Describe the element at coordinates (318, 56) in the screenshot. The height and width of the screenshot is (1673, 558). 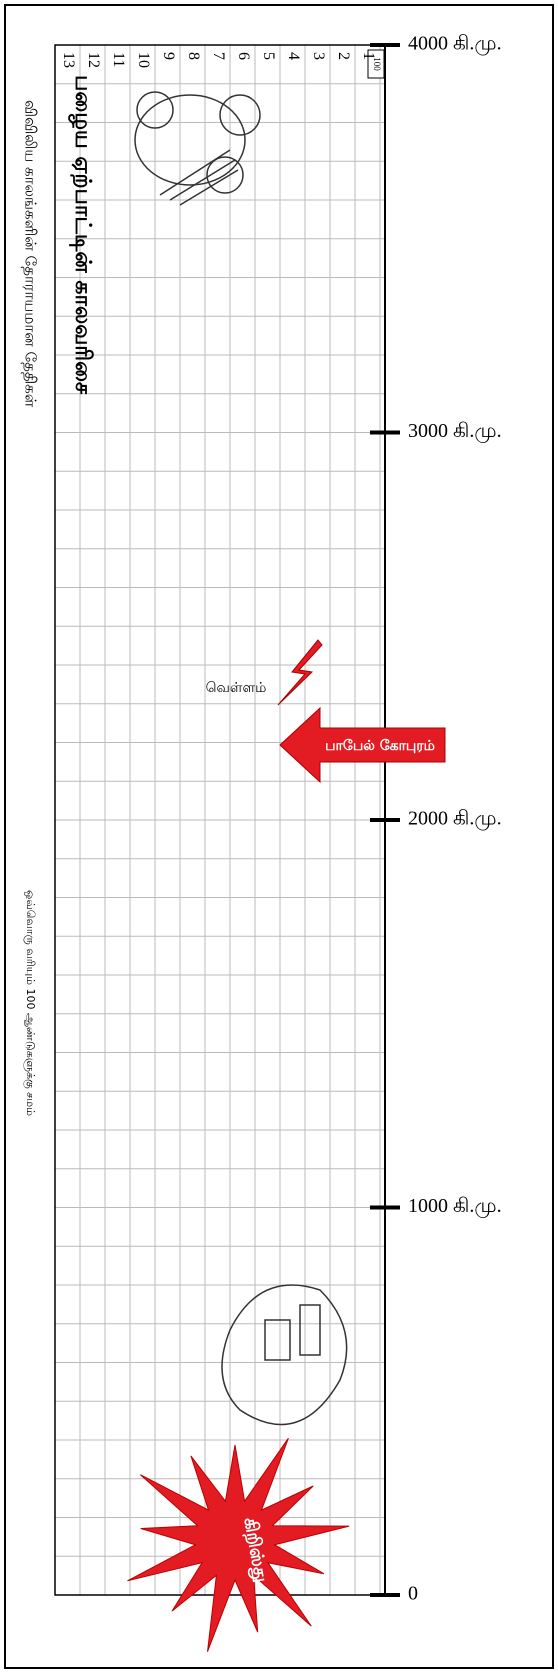
I see `column-number: 3` at that location.